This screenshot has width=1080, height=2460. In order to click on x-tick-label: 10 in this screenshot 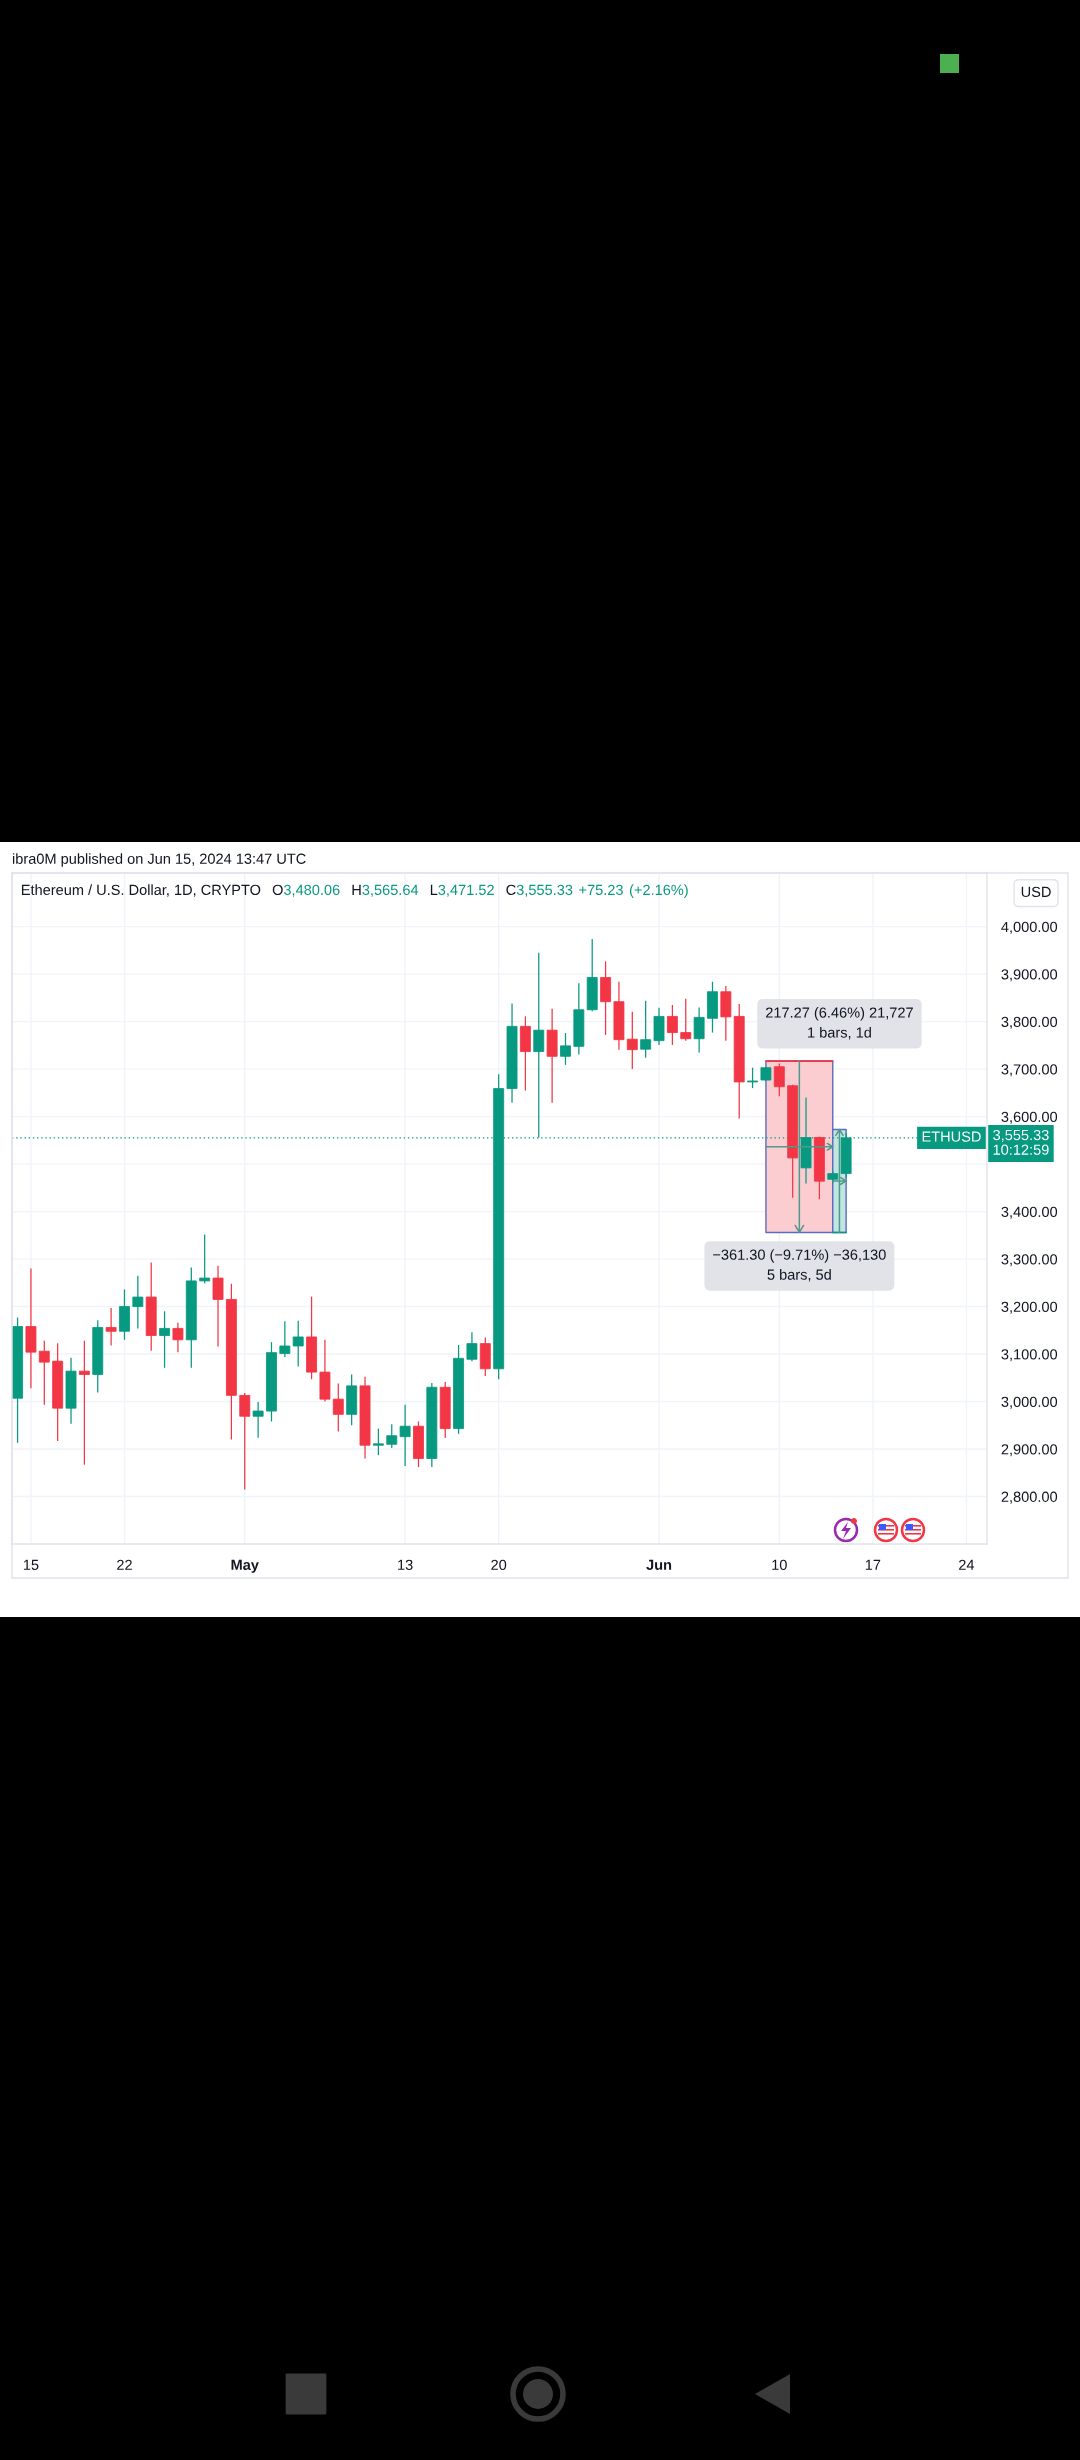, I will do `click(779, 1564)`.